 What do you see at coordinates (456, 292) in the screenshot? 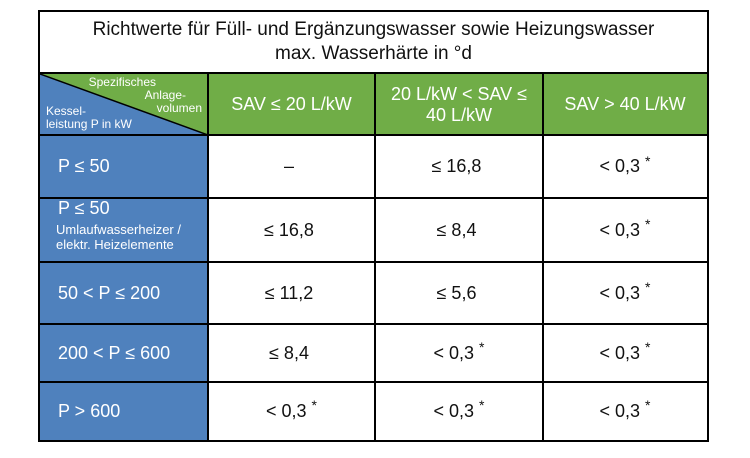
I see `table-cell: ≤ 5,6` at bounding box center [456, 292].